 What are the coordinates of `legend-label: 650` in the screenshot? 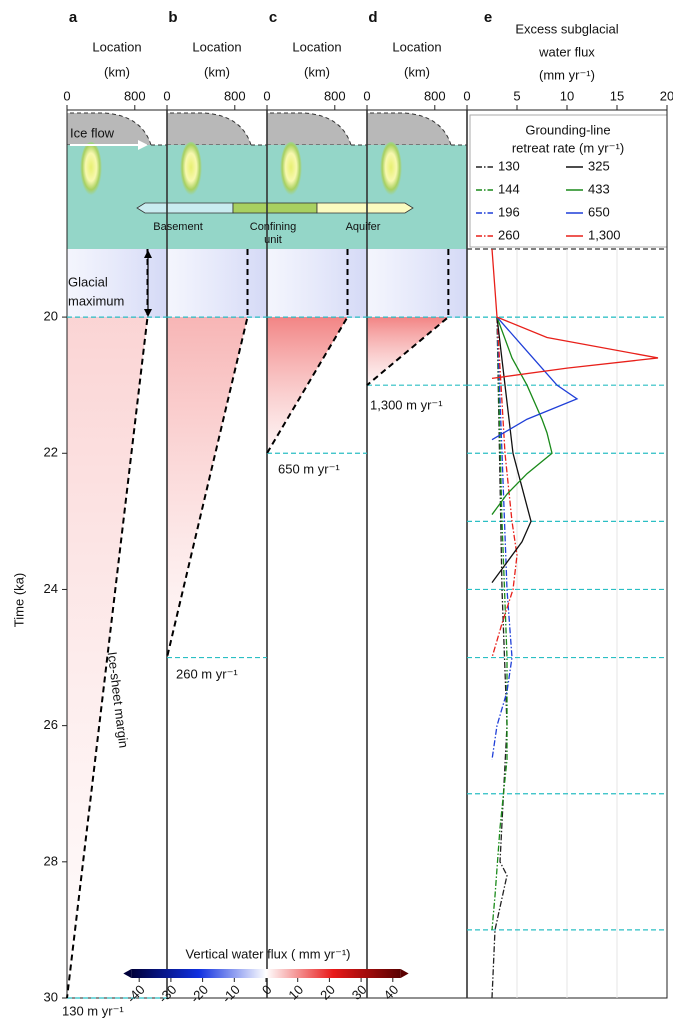 It's located at (599, 211).